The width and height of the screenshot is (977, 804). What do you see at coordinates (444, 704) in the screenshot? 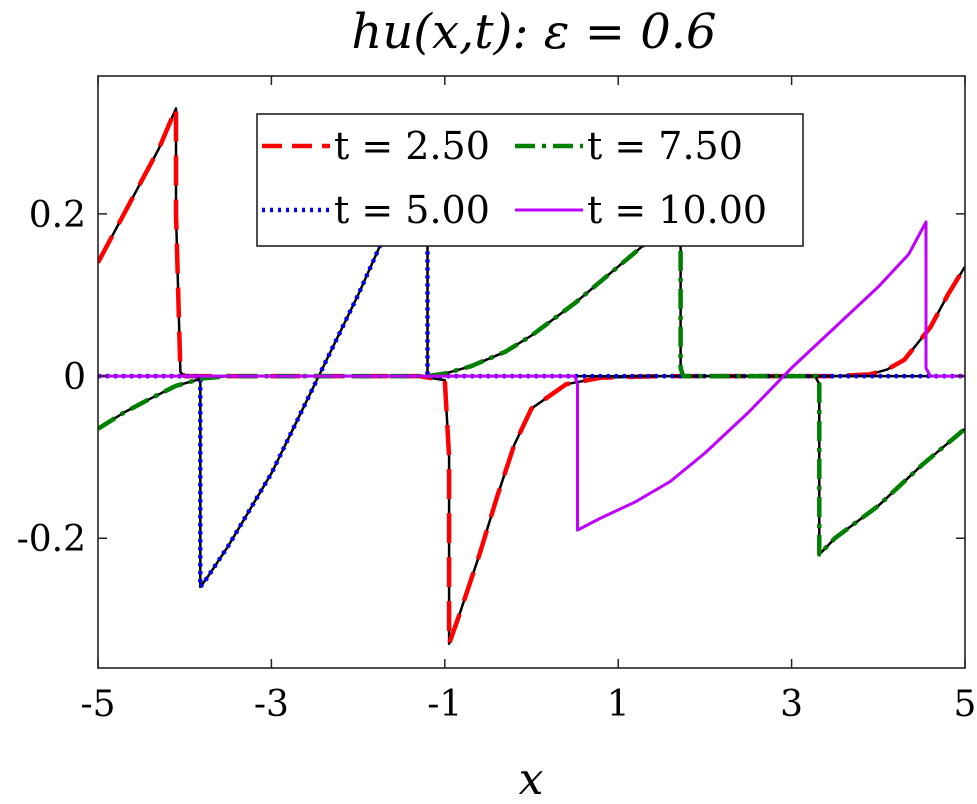
I see `x-tick-label: -1` at bounding box center [444, 704].